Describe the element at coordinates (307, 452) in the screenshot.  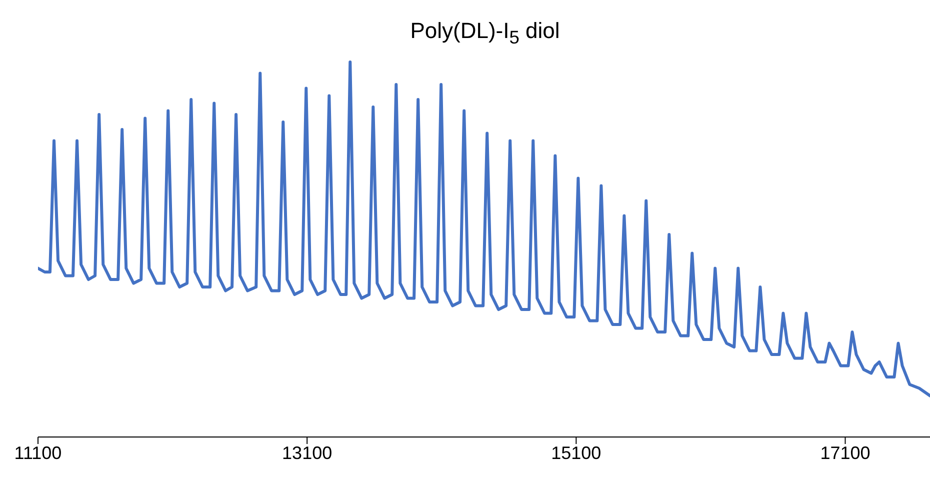
I see `x-tick-label: 13100` at that location.